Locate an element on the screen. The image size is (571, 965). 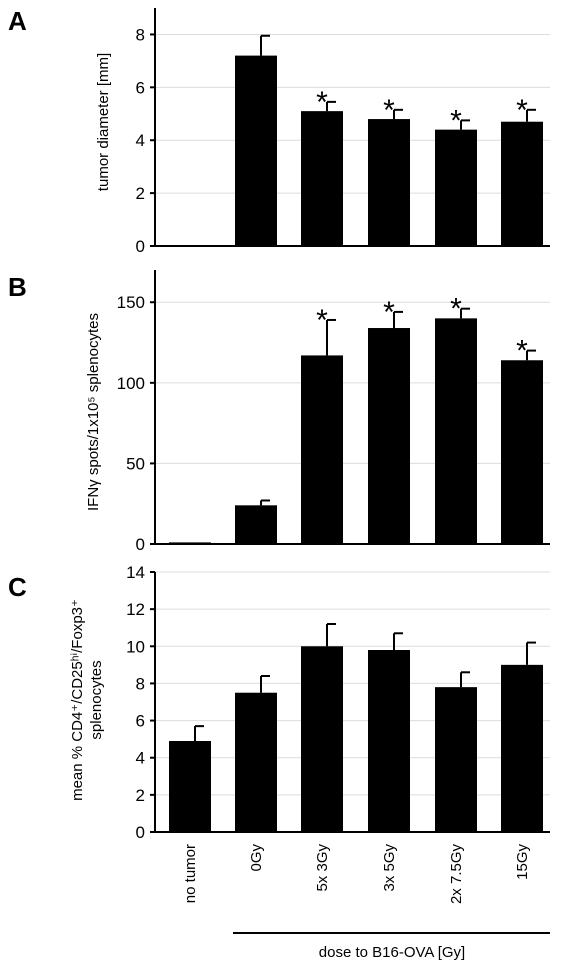
panel-a-y-tick-label: 2 is located at coordinates (140, 193).